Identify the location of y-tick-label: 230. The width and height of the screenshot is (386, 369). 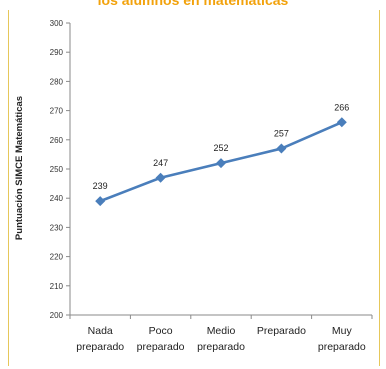
(57, 227).